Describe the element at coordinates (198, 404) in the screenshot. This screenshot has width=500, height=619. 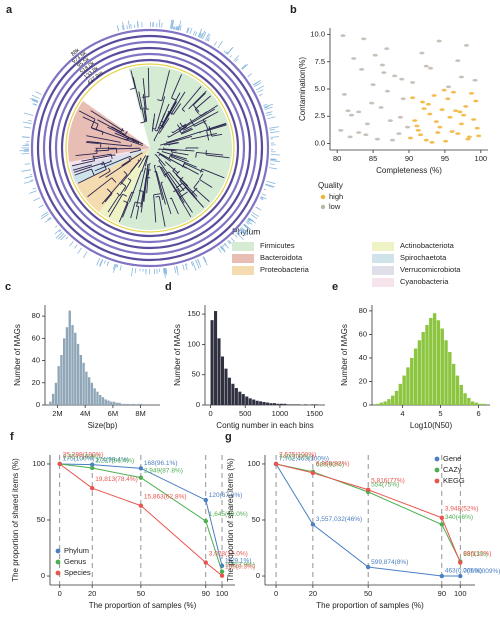
I see `y-tick-label: 0` at that location.